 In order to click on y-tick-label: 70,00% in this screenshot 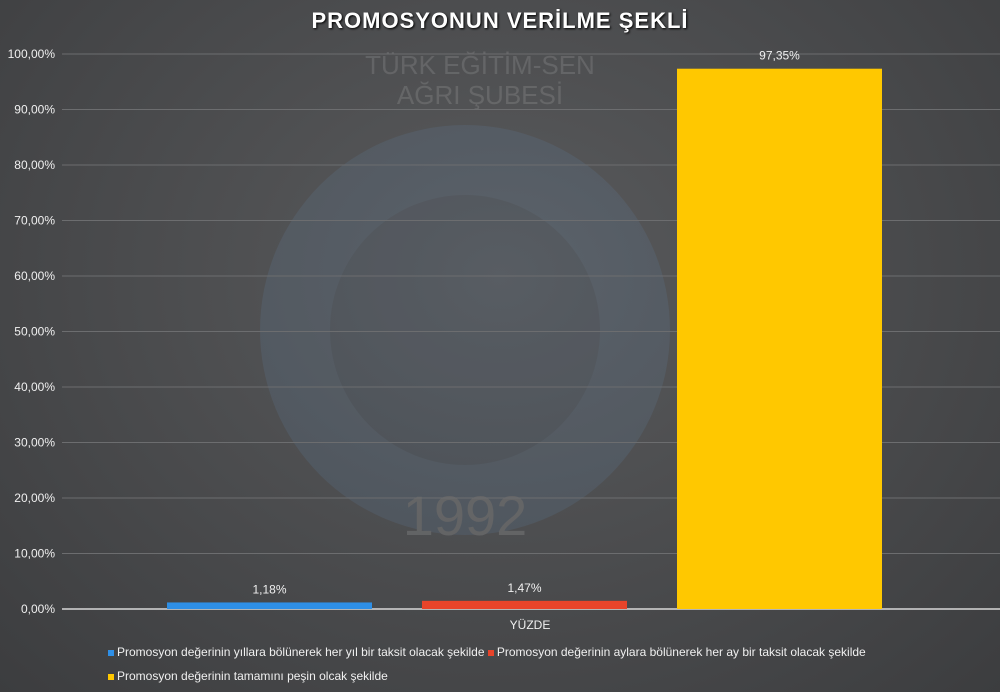, I will do `click(34, 221)`.